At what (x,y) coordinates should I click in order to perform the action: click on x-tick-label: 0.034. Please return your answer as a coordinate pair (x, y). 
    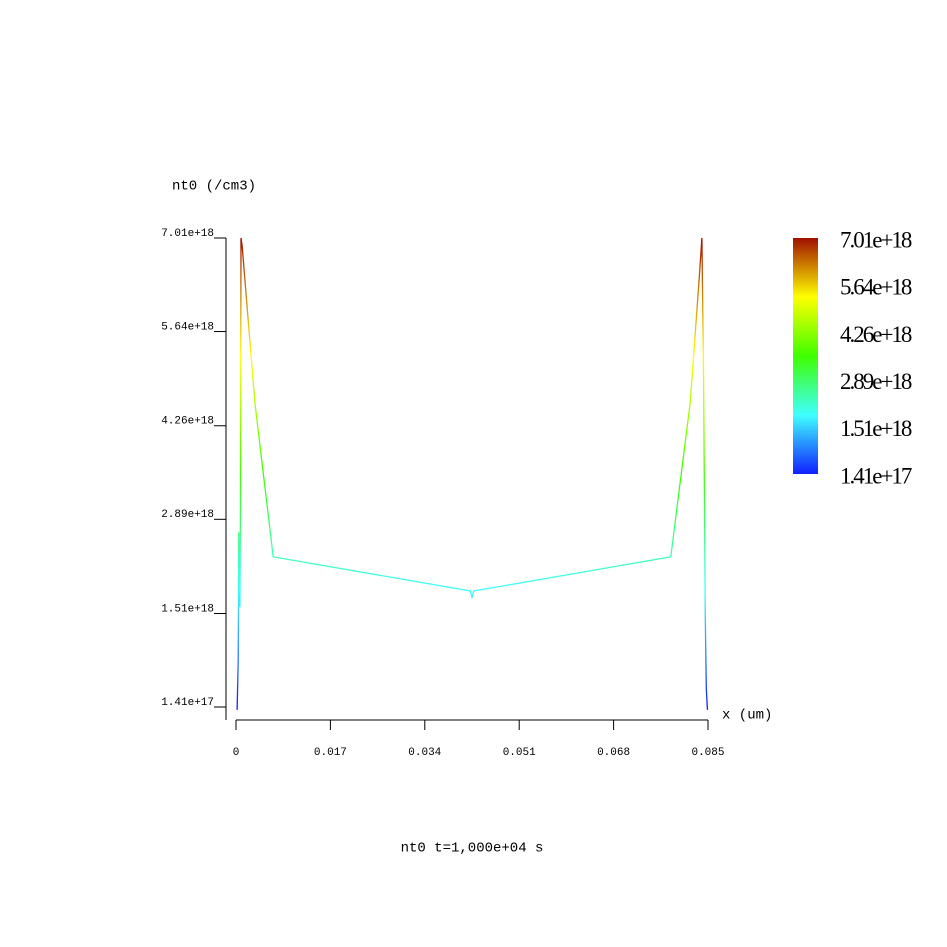
    Looking at the image, I should click on (424, 753).